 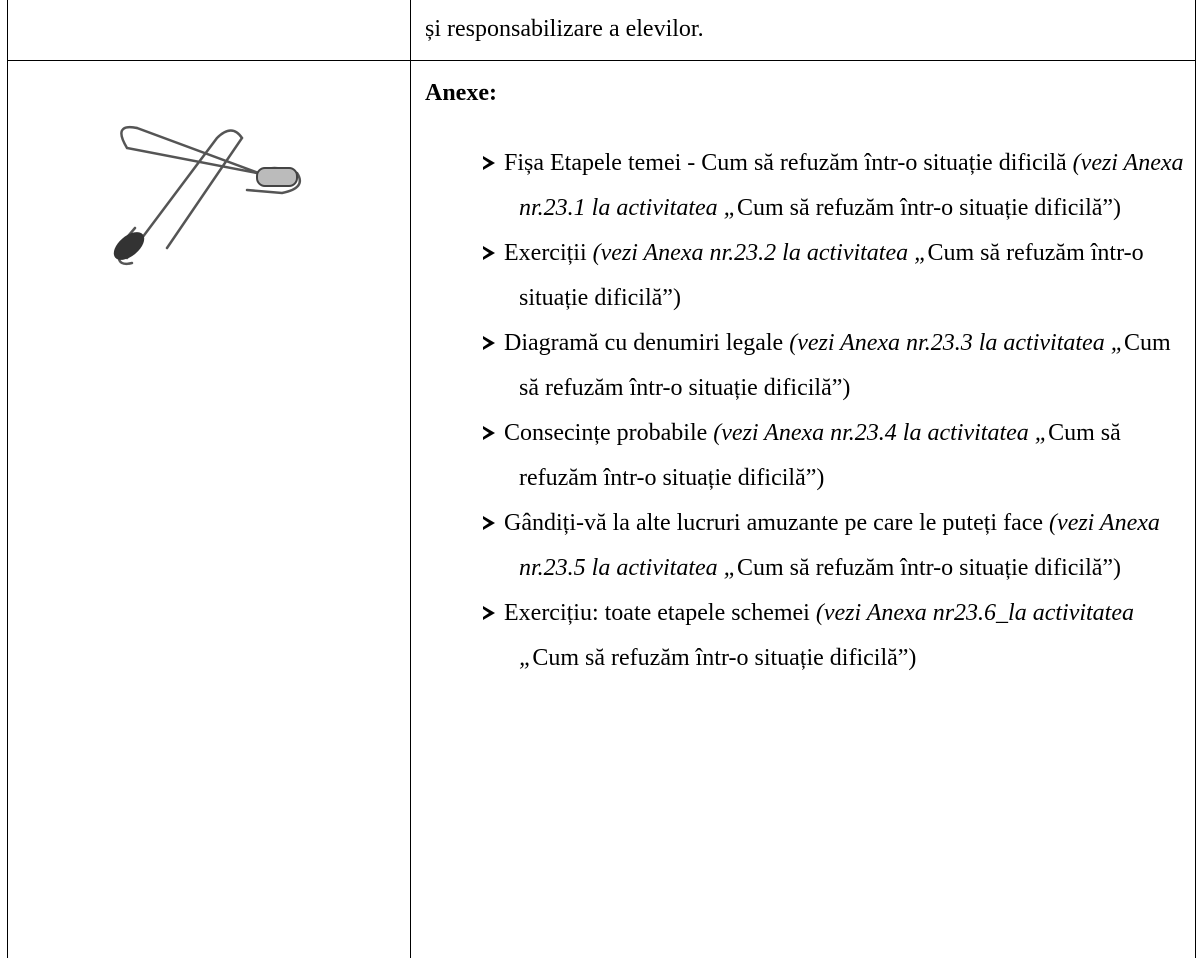 What do you see at coordinates (207, 195) in the screenshot?
I see `safety-pin-icon` at bounding box center [207, 195].